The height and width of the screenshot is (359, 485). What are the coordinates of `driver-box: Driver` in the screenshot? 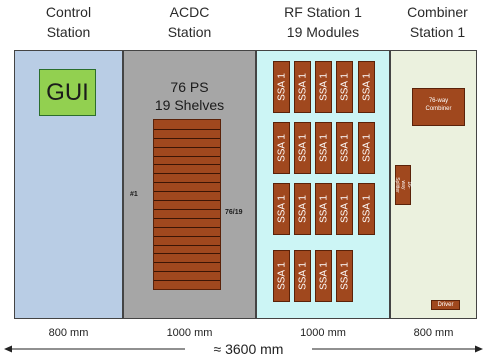 It's located at (445, 305).